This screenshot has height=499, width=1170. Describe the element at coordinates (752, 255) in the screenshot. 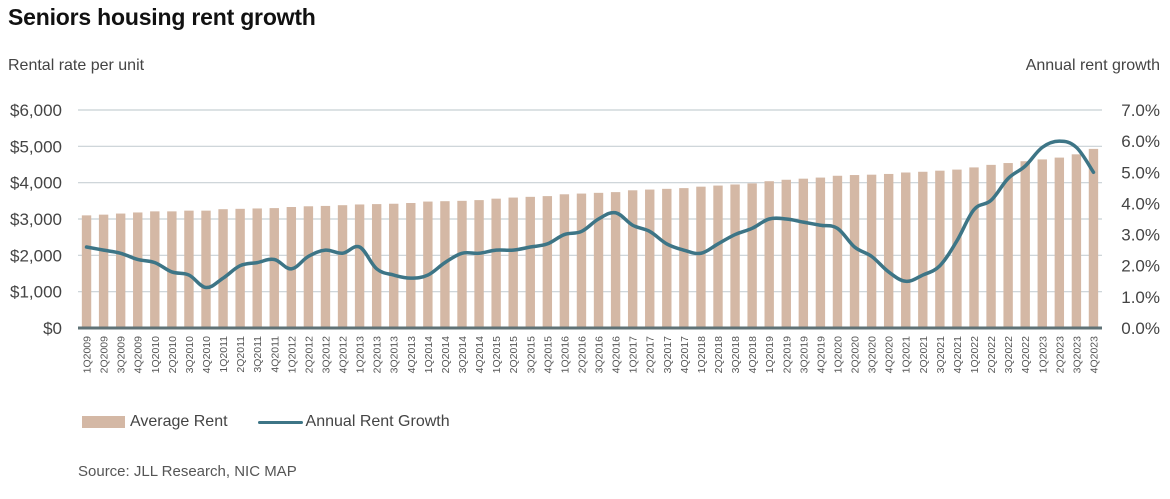

I see `bar-4Q2018` at that location.